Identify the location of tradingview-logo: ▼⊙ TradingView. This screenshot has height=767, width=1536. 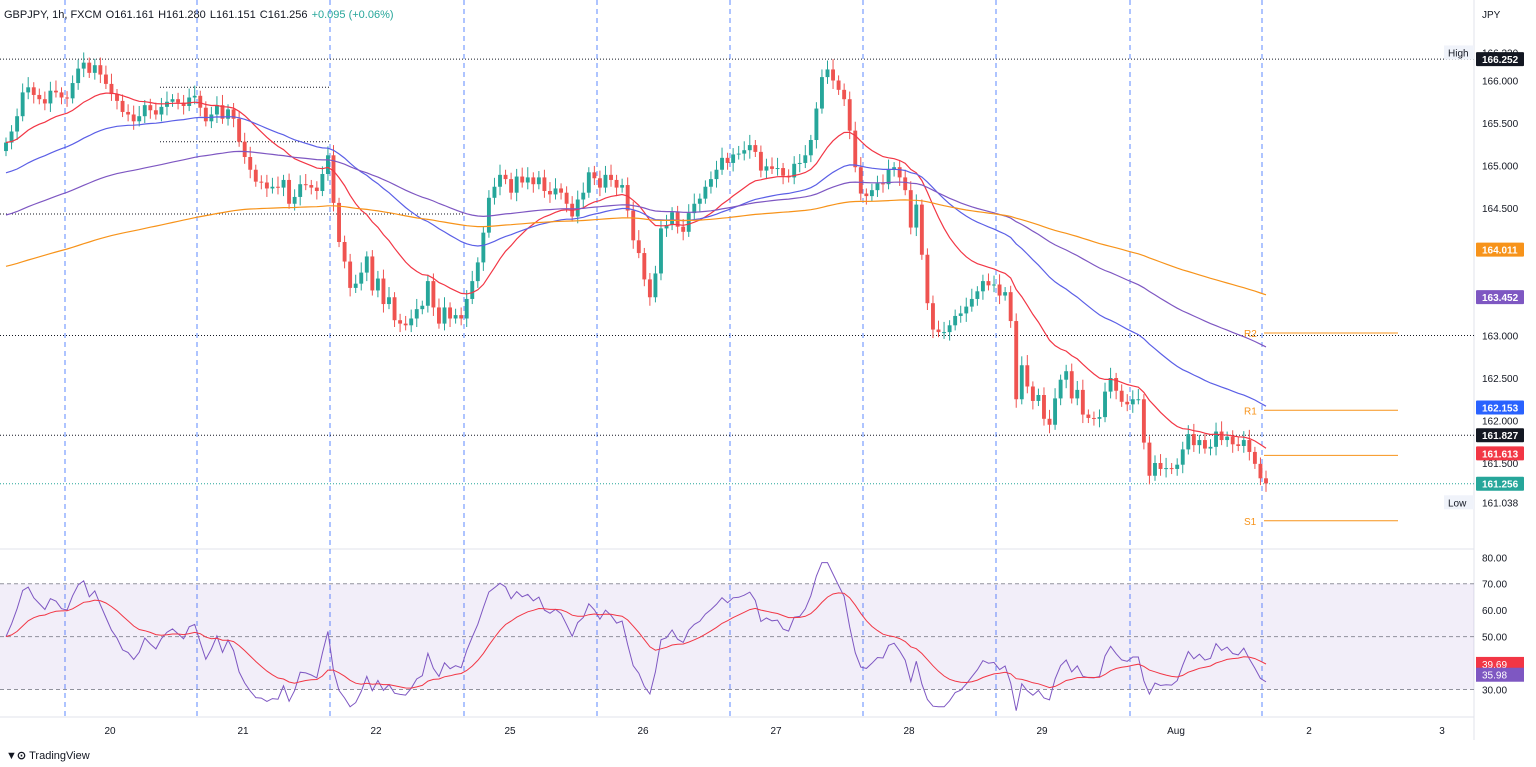
(48, 755).